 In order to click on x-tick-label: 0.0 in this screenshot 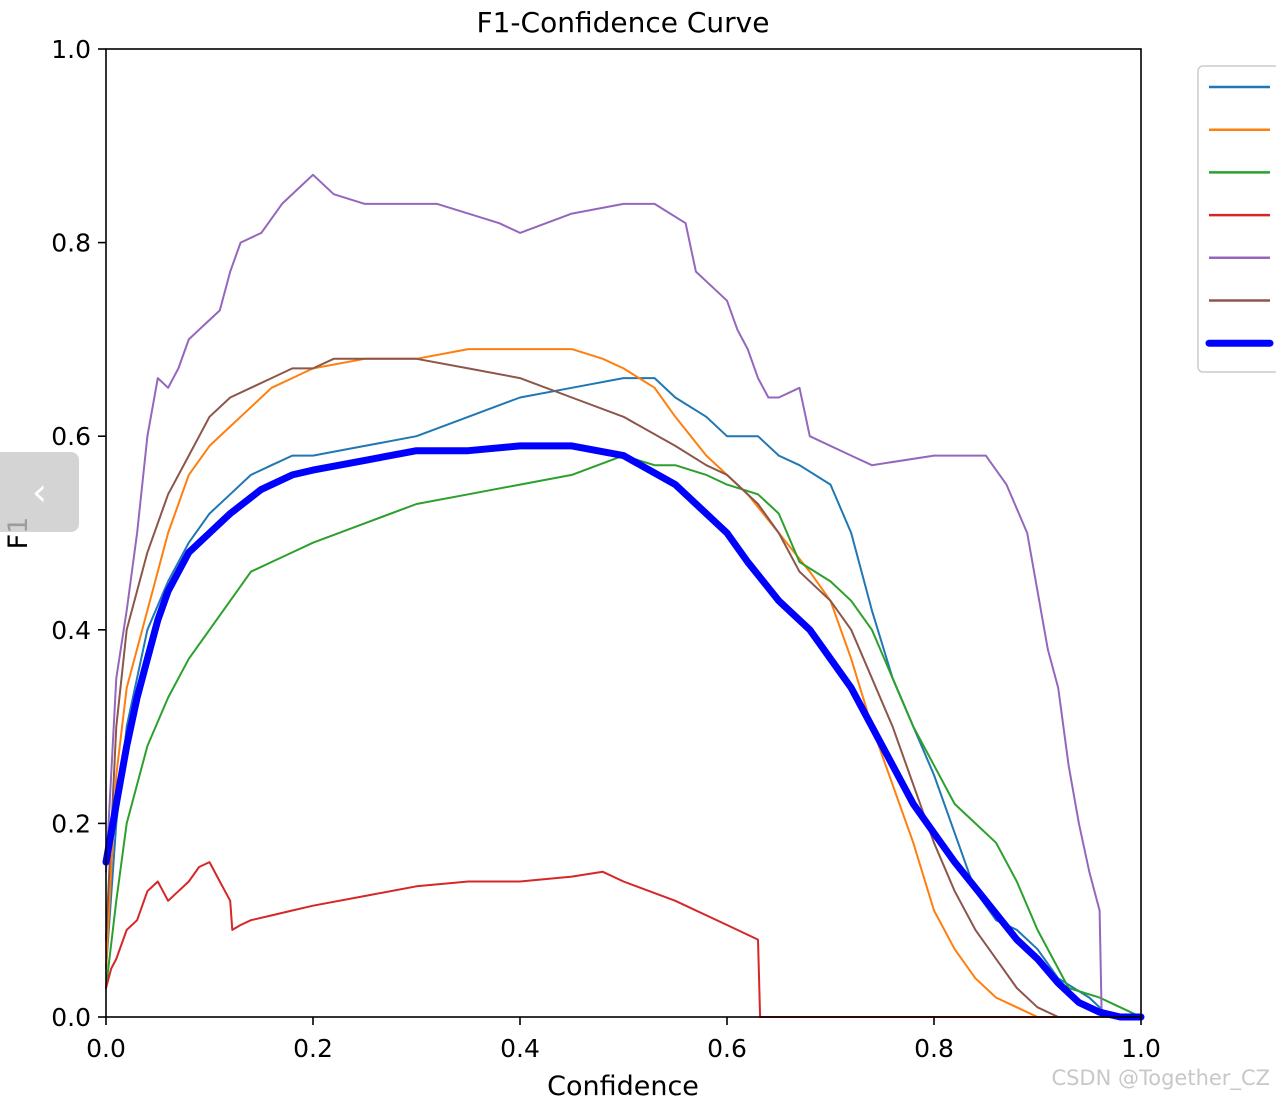, I will do `click(106, 1048)`.